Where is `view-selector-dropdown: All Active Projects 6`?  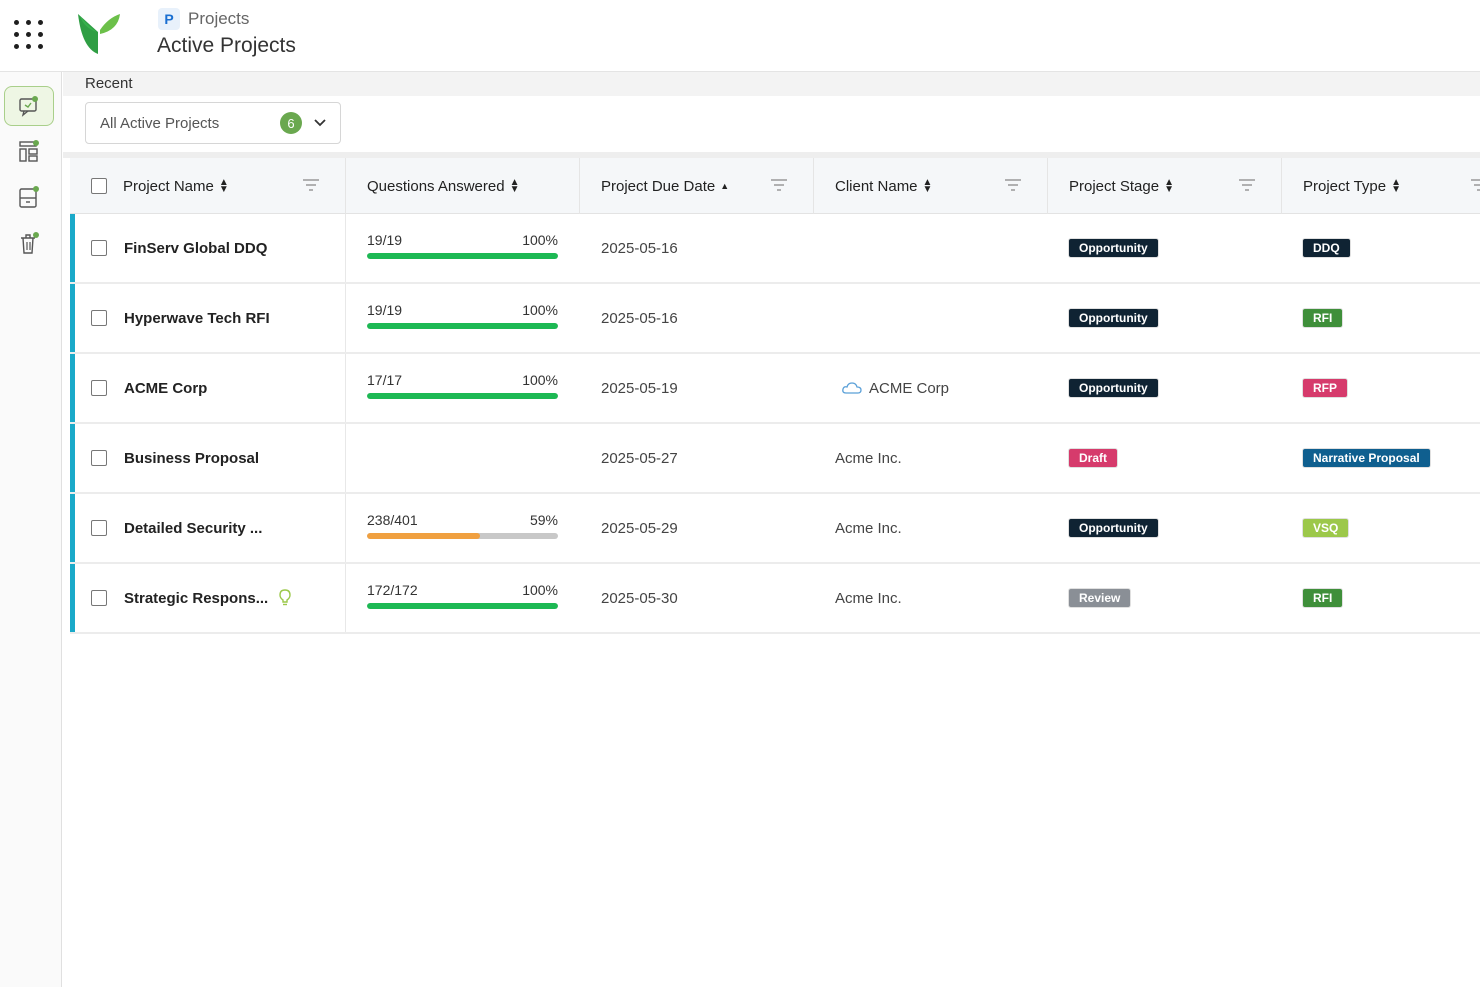 view-selector-dropdown: All Active Projects 6 is located at coordinates (213, 123).